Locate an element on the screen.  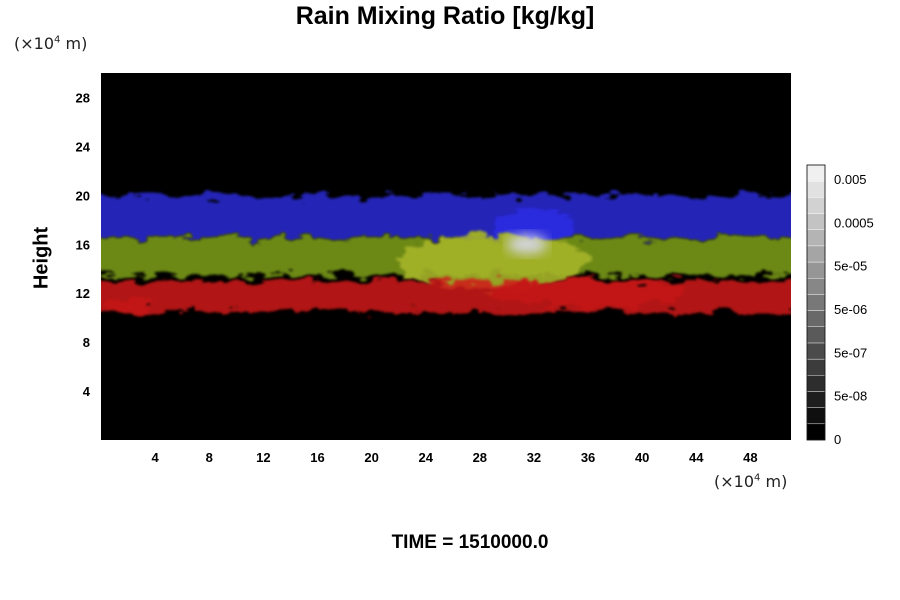
x-tick-label: 36 is located at coordinates (588, 457).